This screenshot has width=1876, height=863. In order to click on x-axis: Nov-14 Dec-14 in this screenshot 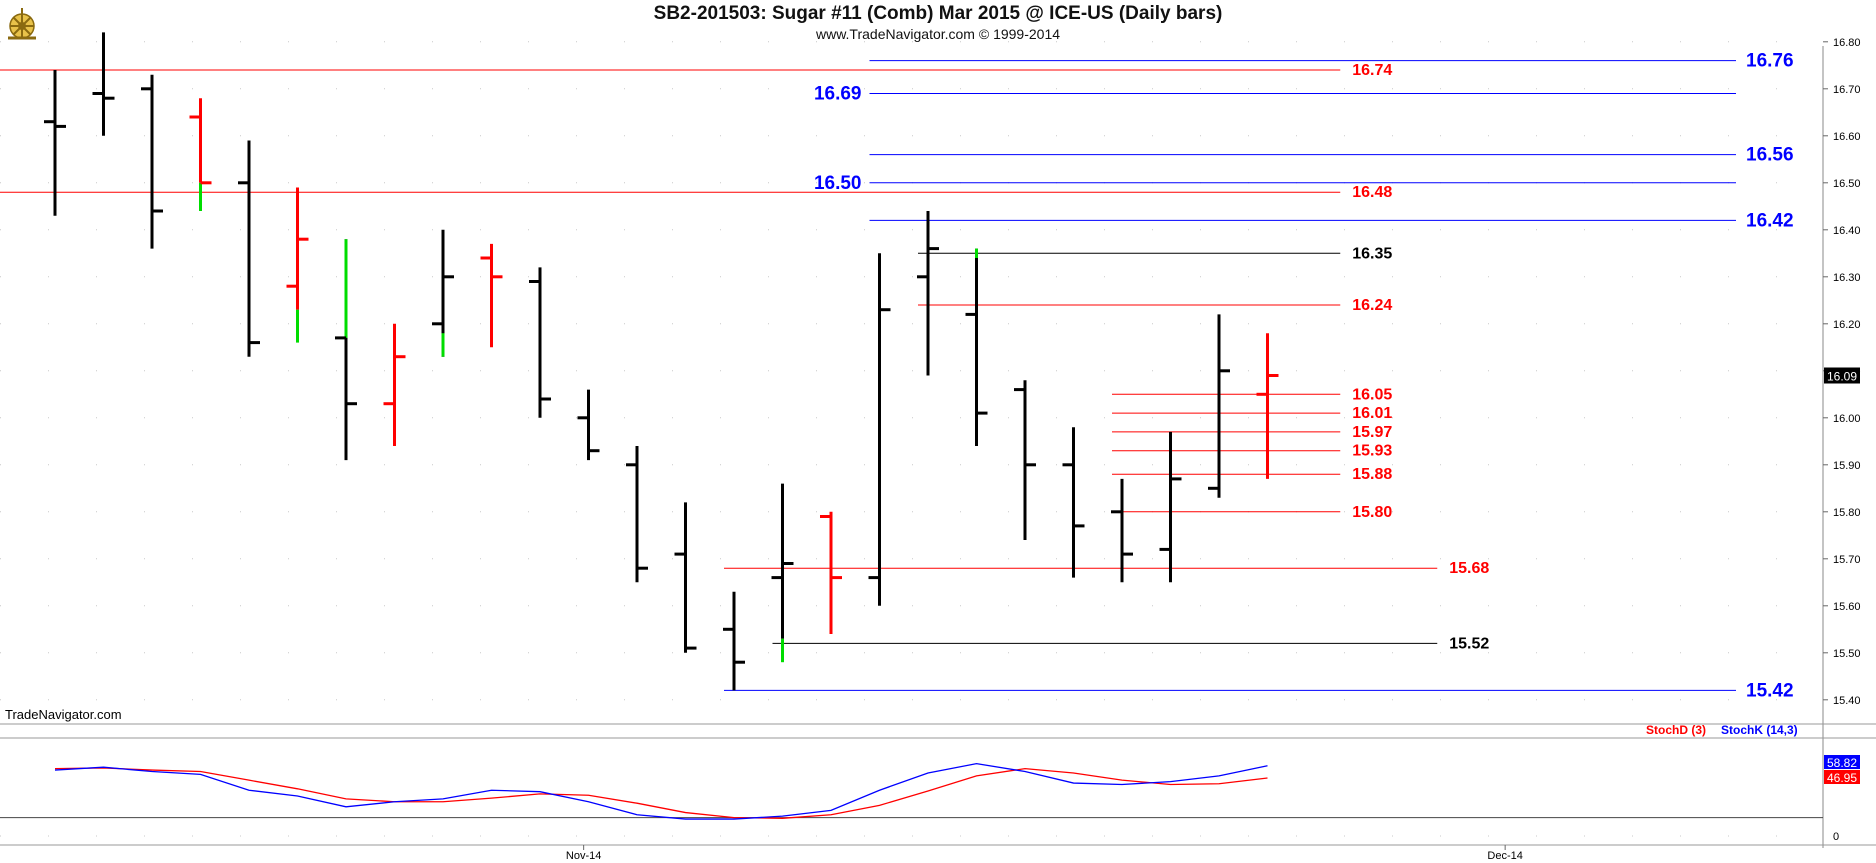, I will do `click(938, 853)`.